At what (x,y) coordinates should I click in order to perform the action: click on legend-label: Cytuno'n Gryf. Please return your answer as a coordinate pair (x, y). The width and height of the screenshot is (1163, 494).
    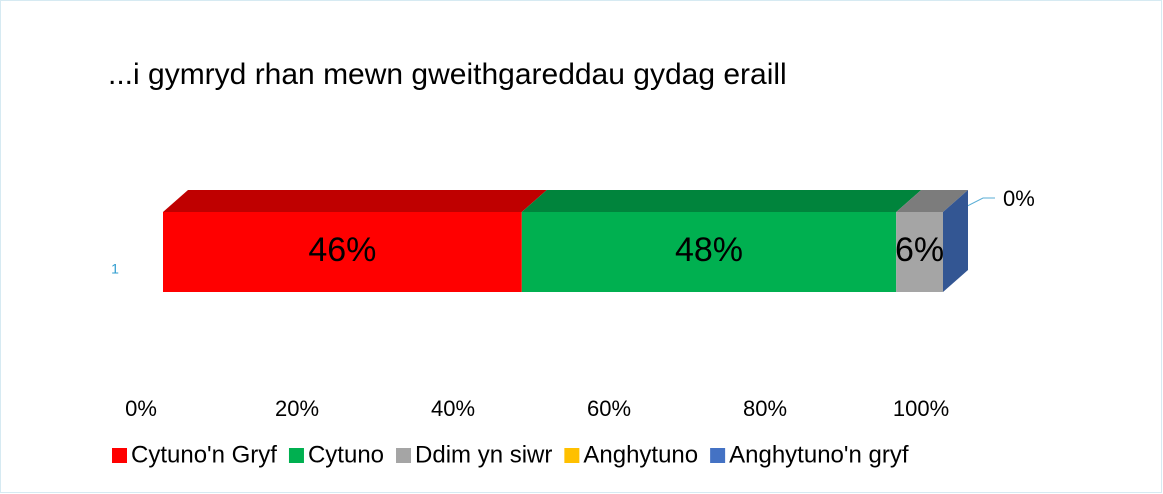
    Looking at the image, I should click on (204, 454).